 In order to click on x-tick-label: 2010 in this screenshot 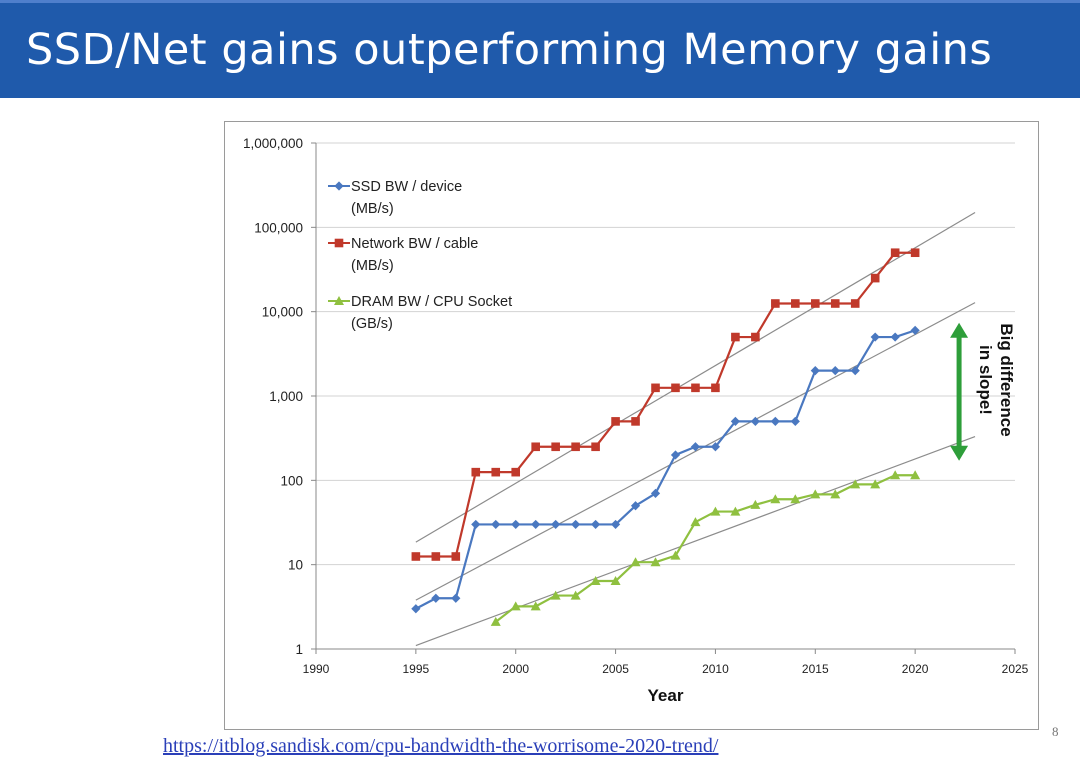, I will do `click(715, 669)`.